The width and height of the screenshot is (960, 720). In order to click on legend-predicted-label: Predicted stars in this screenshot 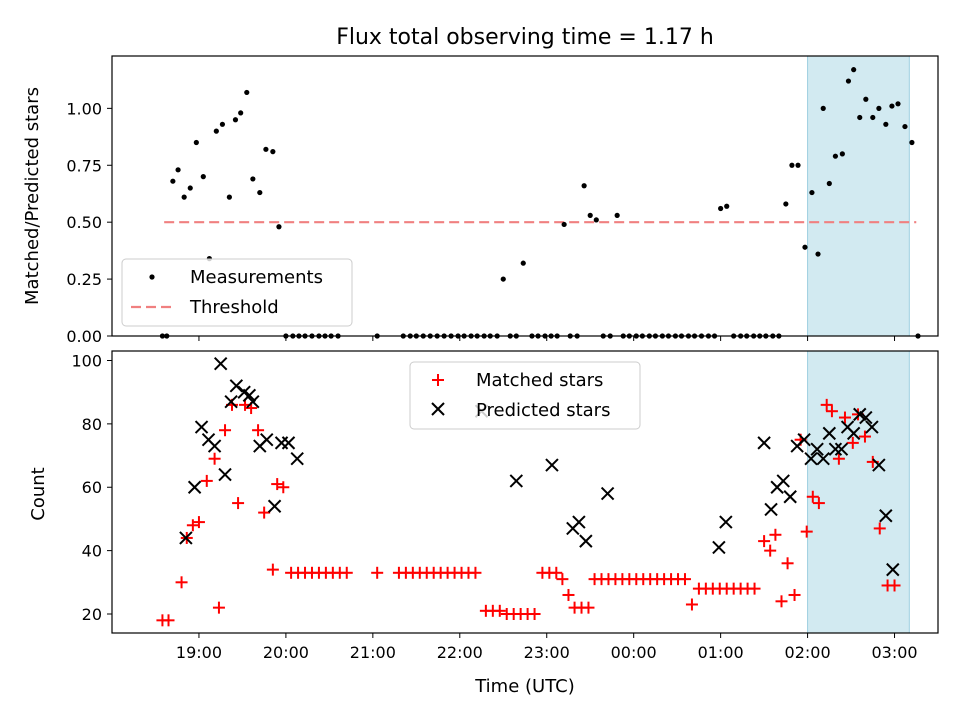, I will do `click(543, 410)`.